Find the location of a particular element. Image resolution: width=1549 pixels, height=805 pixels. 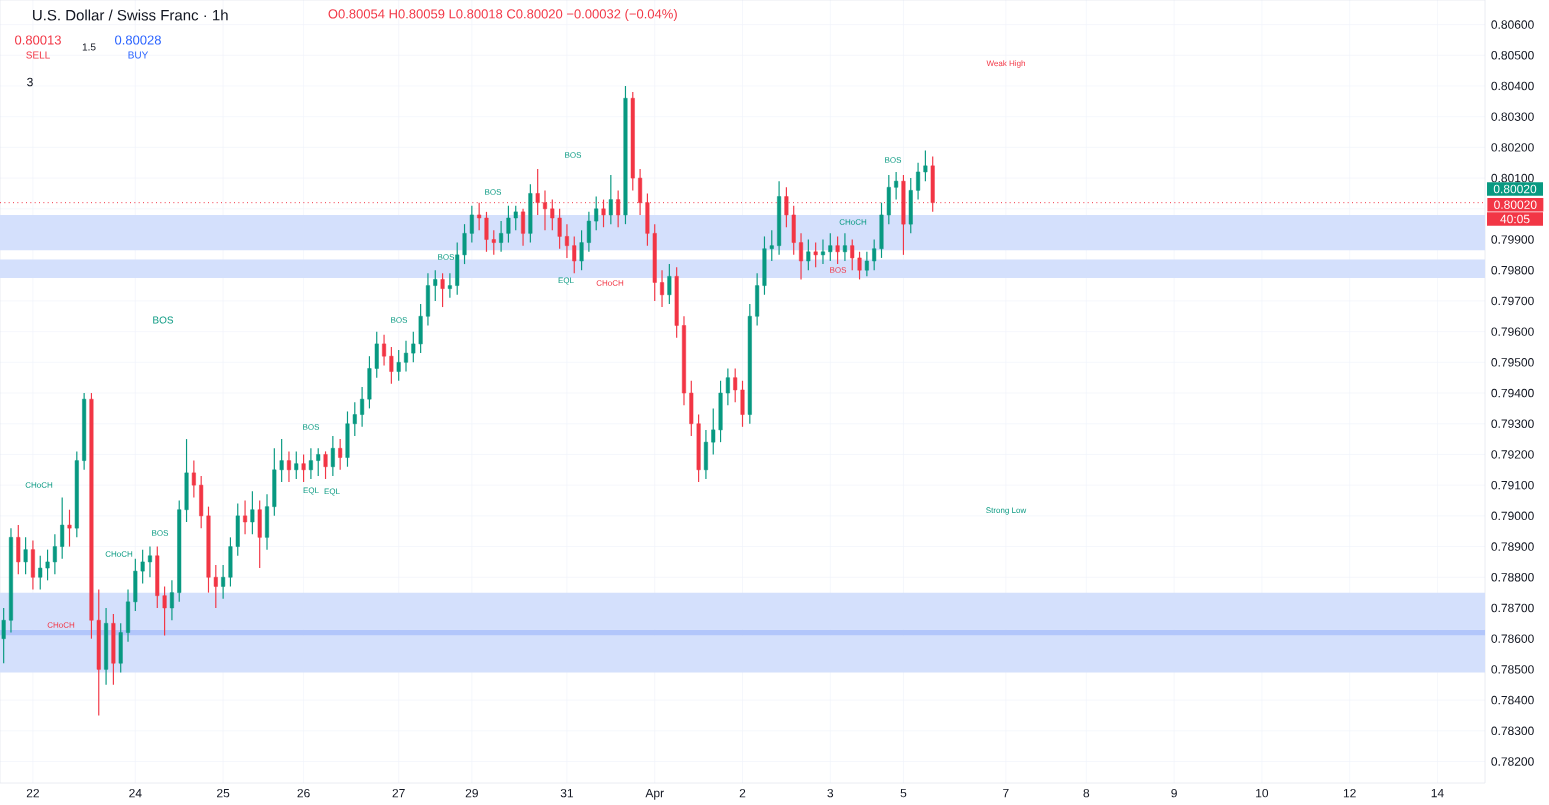

y-tick-label: 0.78800 is located at coordinates (1512, 577).